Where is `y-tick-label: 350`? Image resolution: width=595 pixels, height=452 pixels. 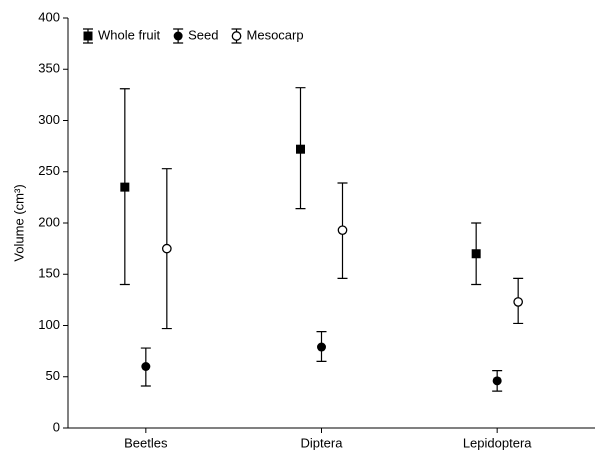
y-tick-label: 350 is located at coordinates (49, 68).